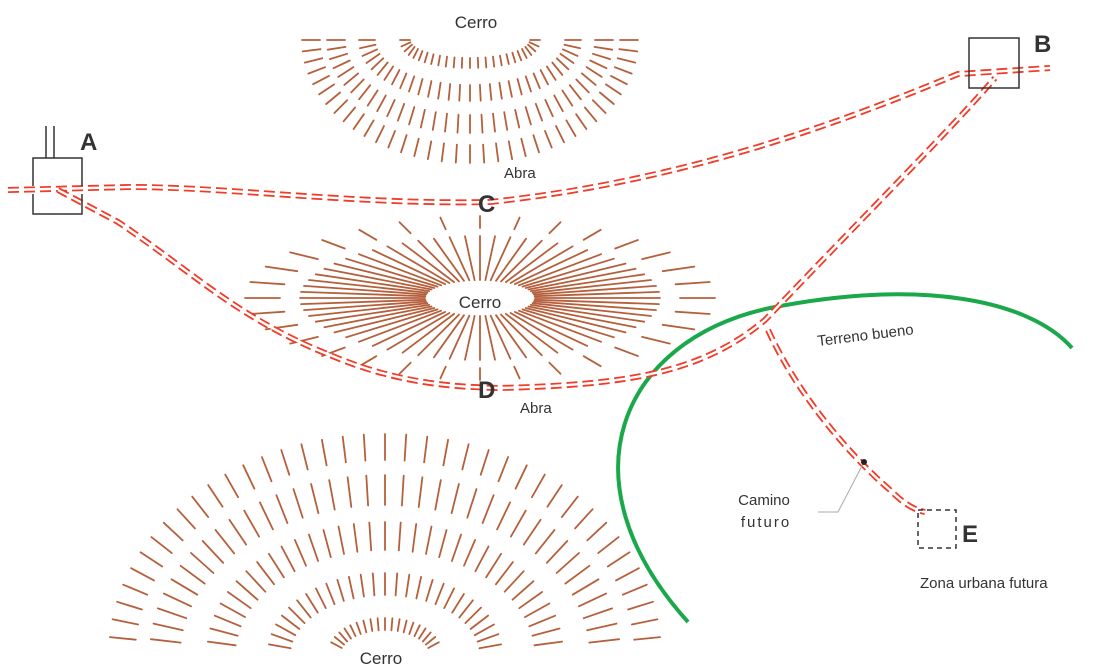 Image resolution: width=1097 pixels, height=670 pixels. What do you see at coordinates (846, 421) in the screenshot?
I see `road-center-gap` at bounding box center [846, 421].